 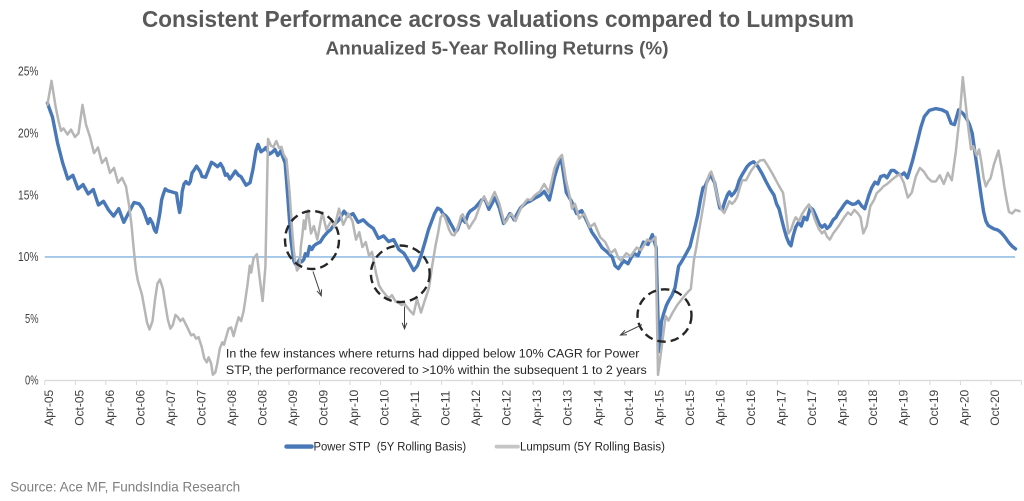 I want to click on svg-text: Oct-09, so click(x=324, y=407).